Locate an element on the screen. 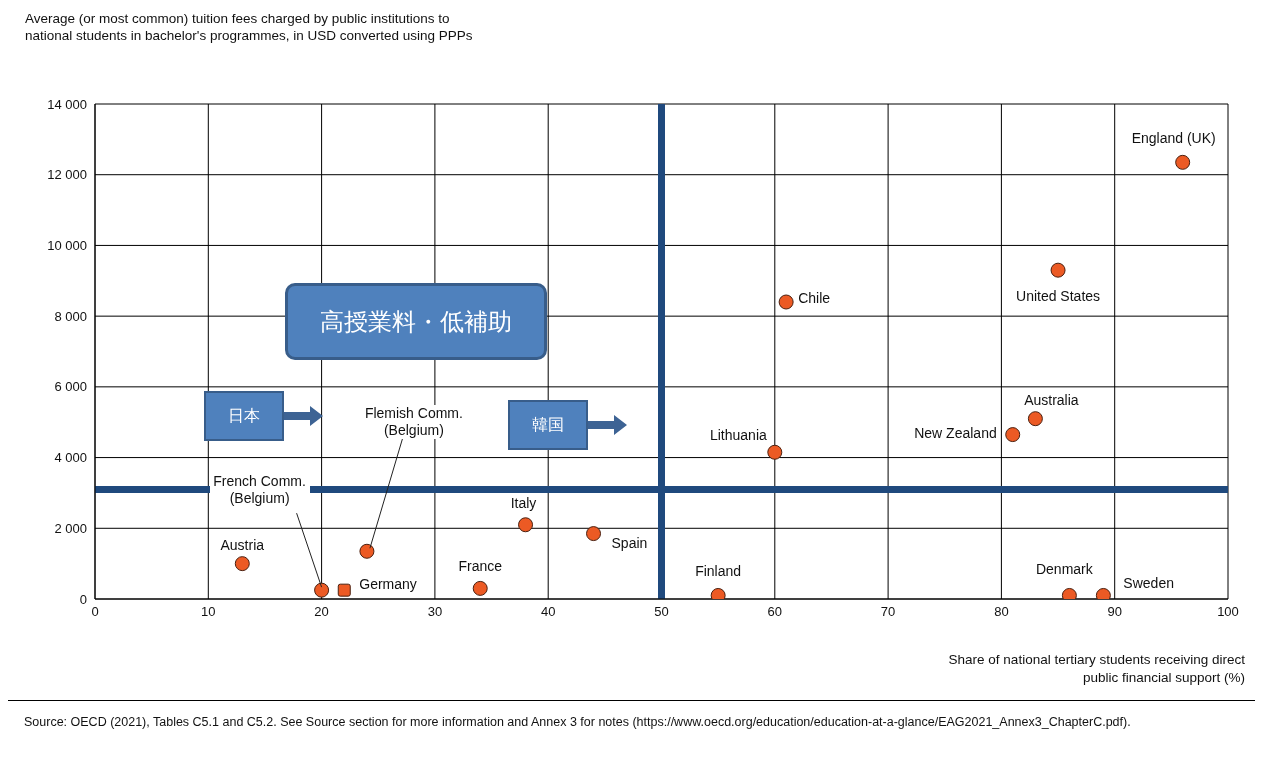  annotation: Sweden is located at coordinates (1149, 583).